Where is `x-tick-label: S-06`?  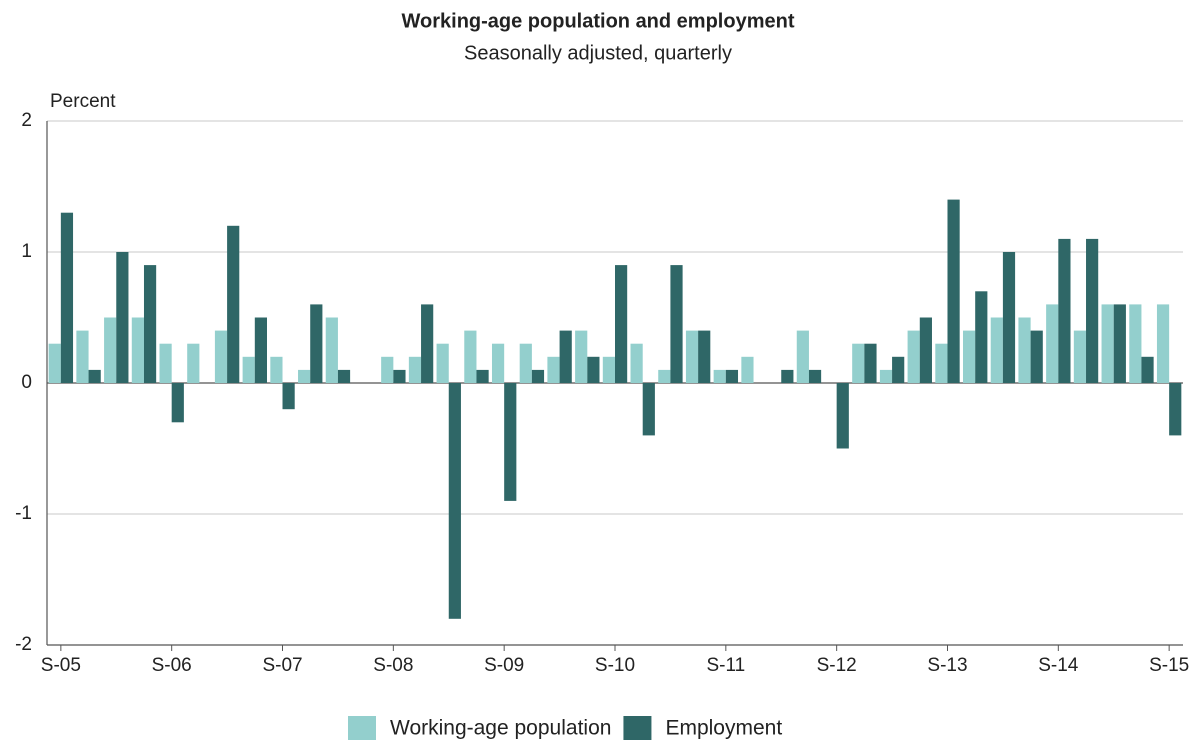 x-tick-label: S-06 is located at coordinates (172, 665).